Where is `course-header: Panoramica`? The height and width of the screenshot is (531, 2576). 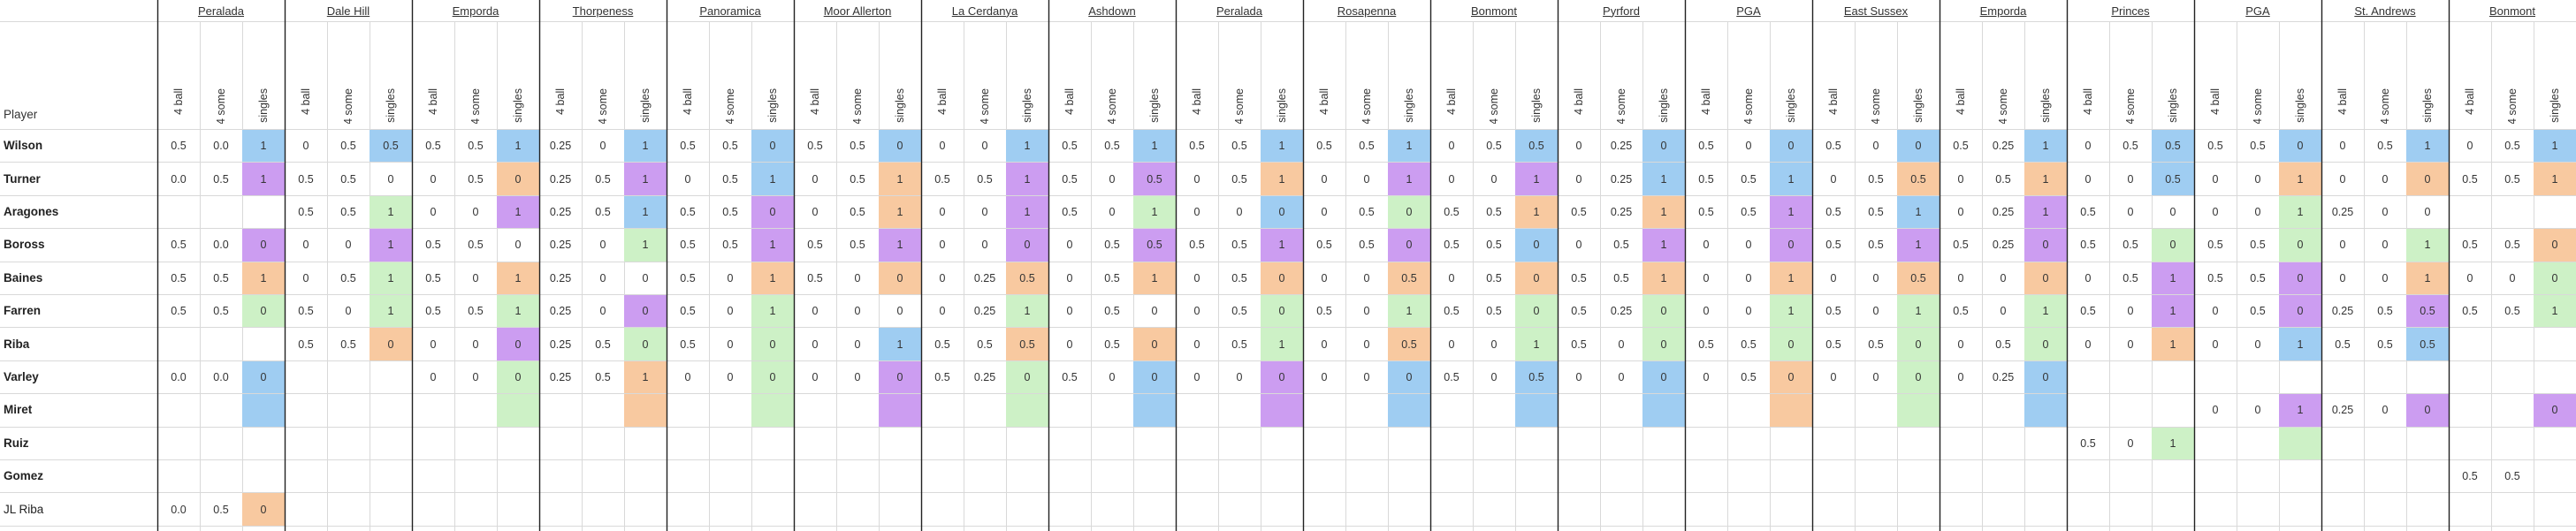
course-header: Panoramica is located at coordinates (730, 11).